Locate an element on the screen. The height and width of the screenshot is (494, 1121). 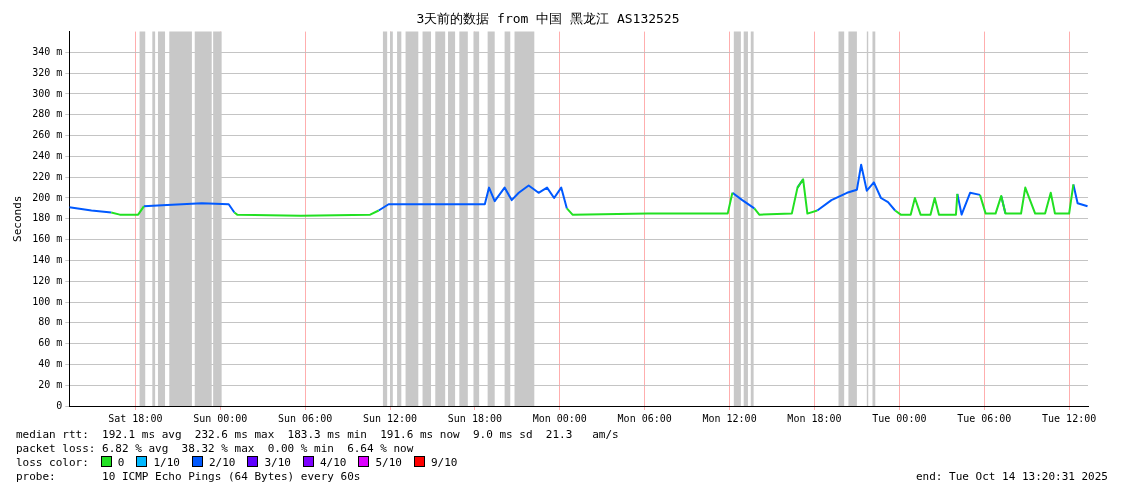
y-axis-title: Seconds is located at coordinates (18, 218).